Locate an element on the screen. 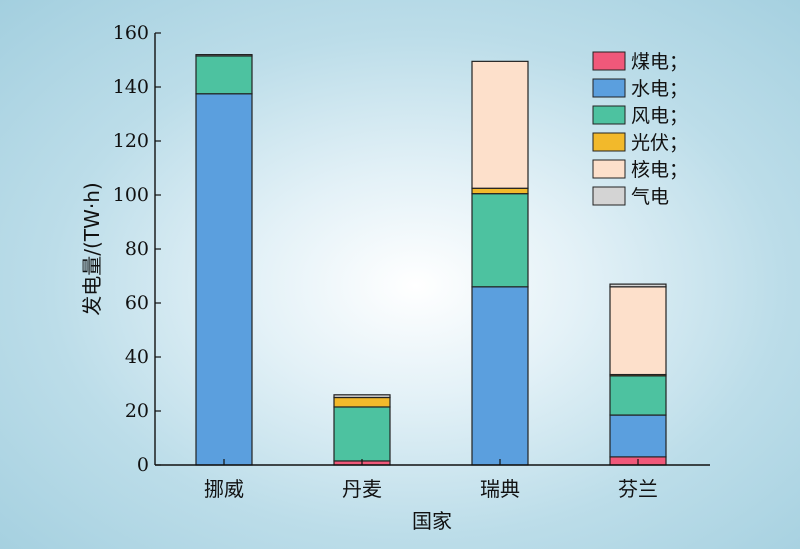 The image size is (800, 549). y-tick-label-0: 0 is located at coordinates (143, 465).